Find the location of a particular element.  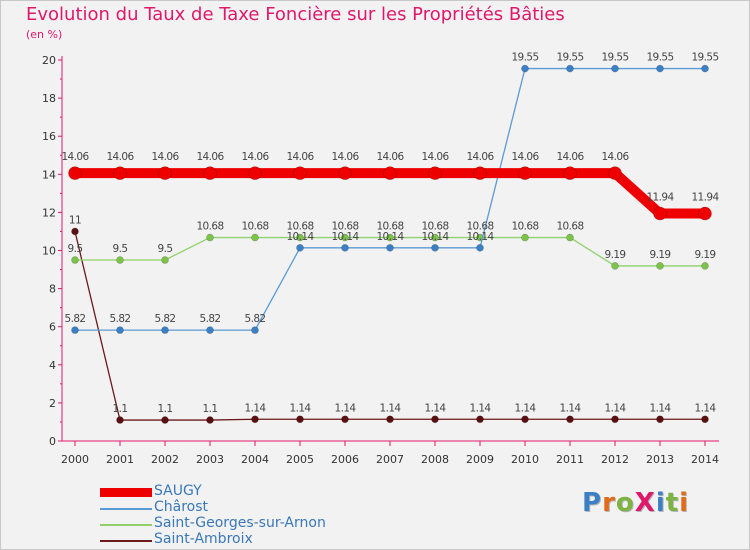

y-tick-label: 6 is located at coordinates (52, 327).